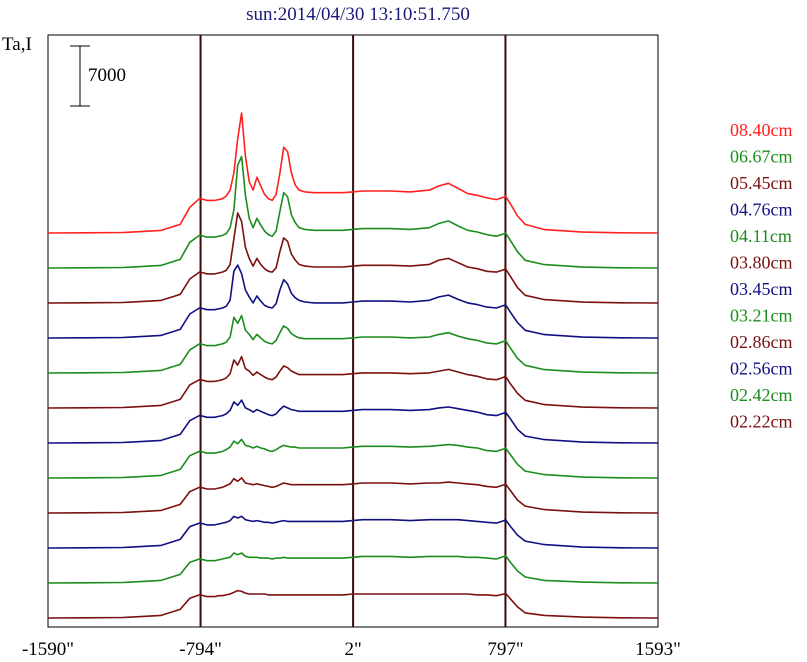 The image size is (807, 662). I want to click on series-line-02.22cm, so click(353, 604).